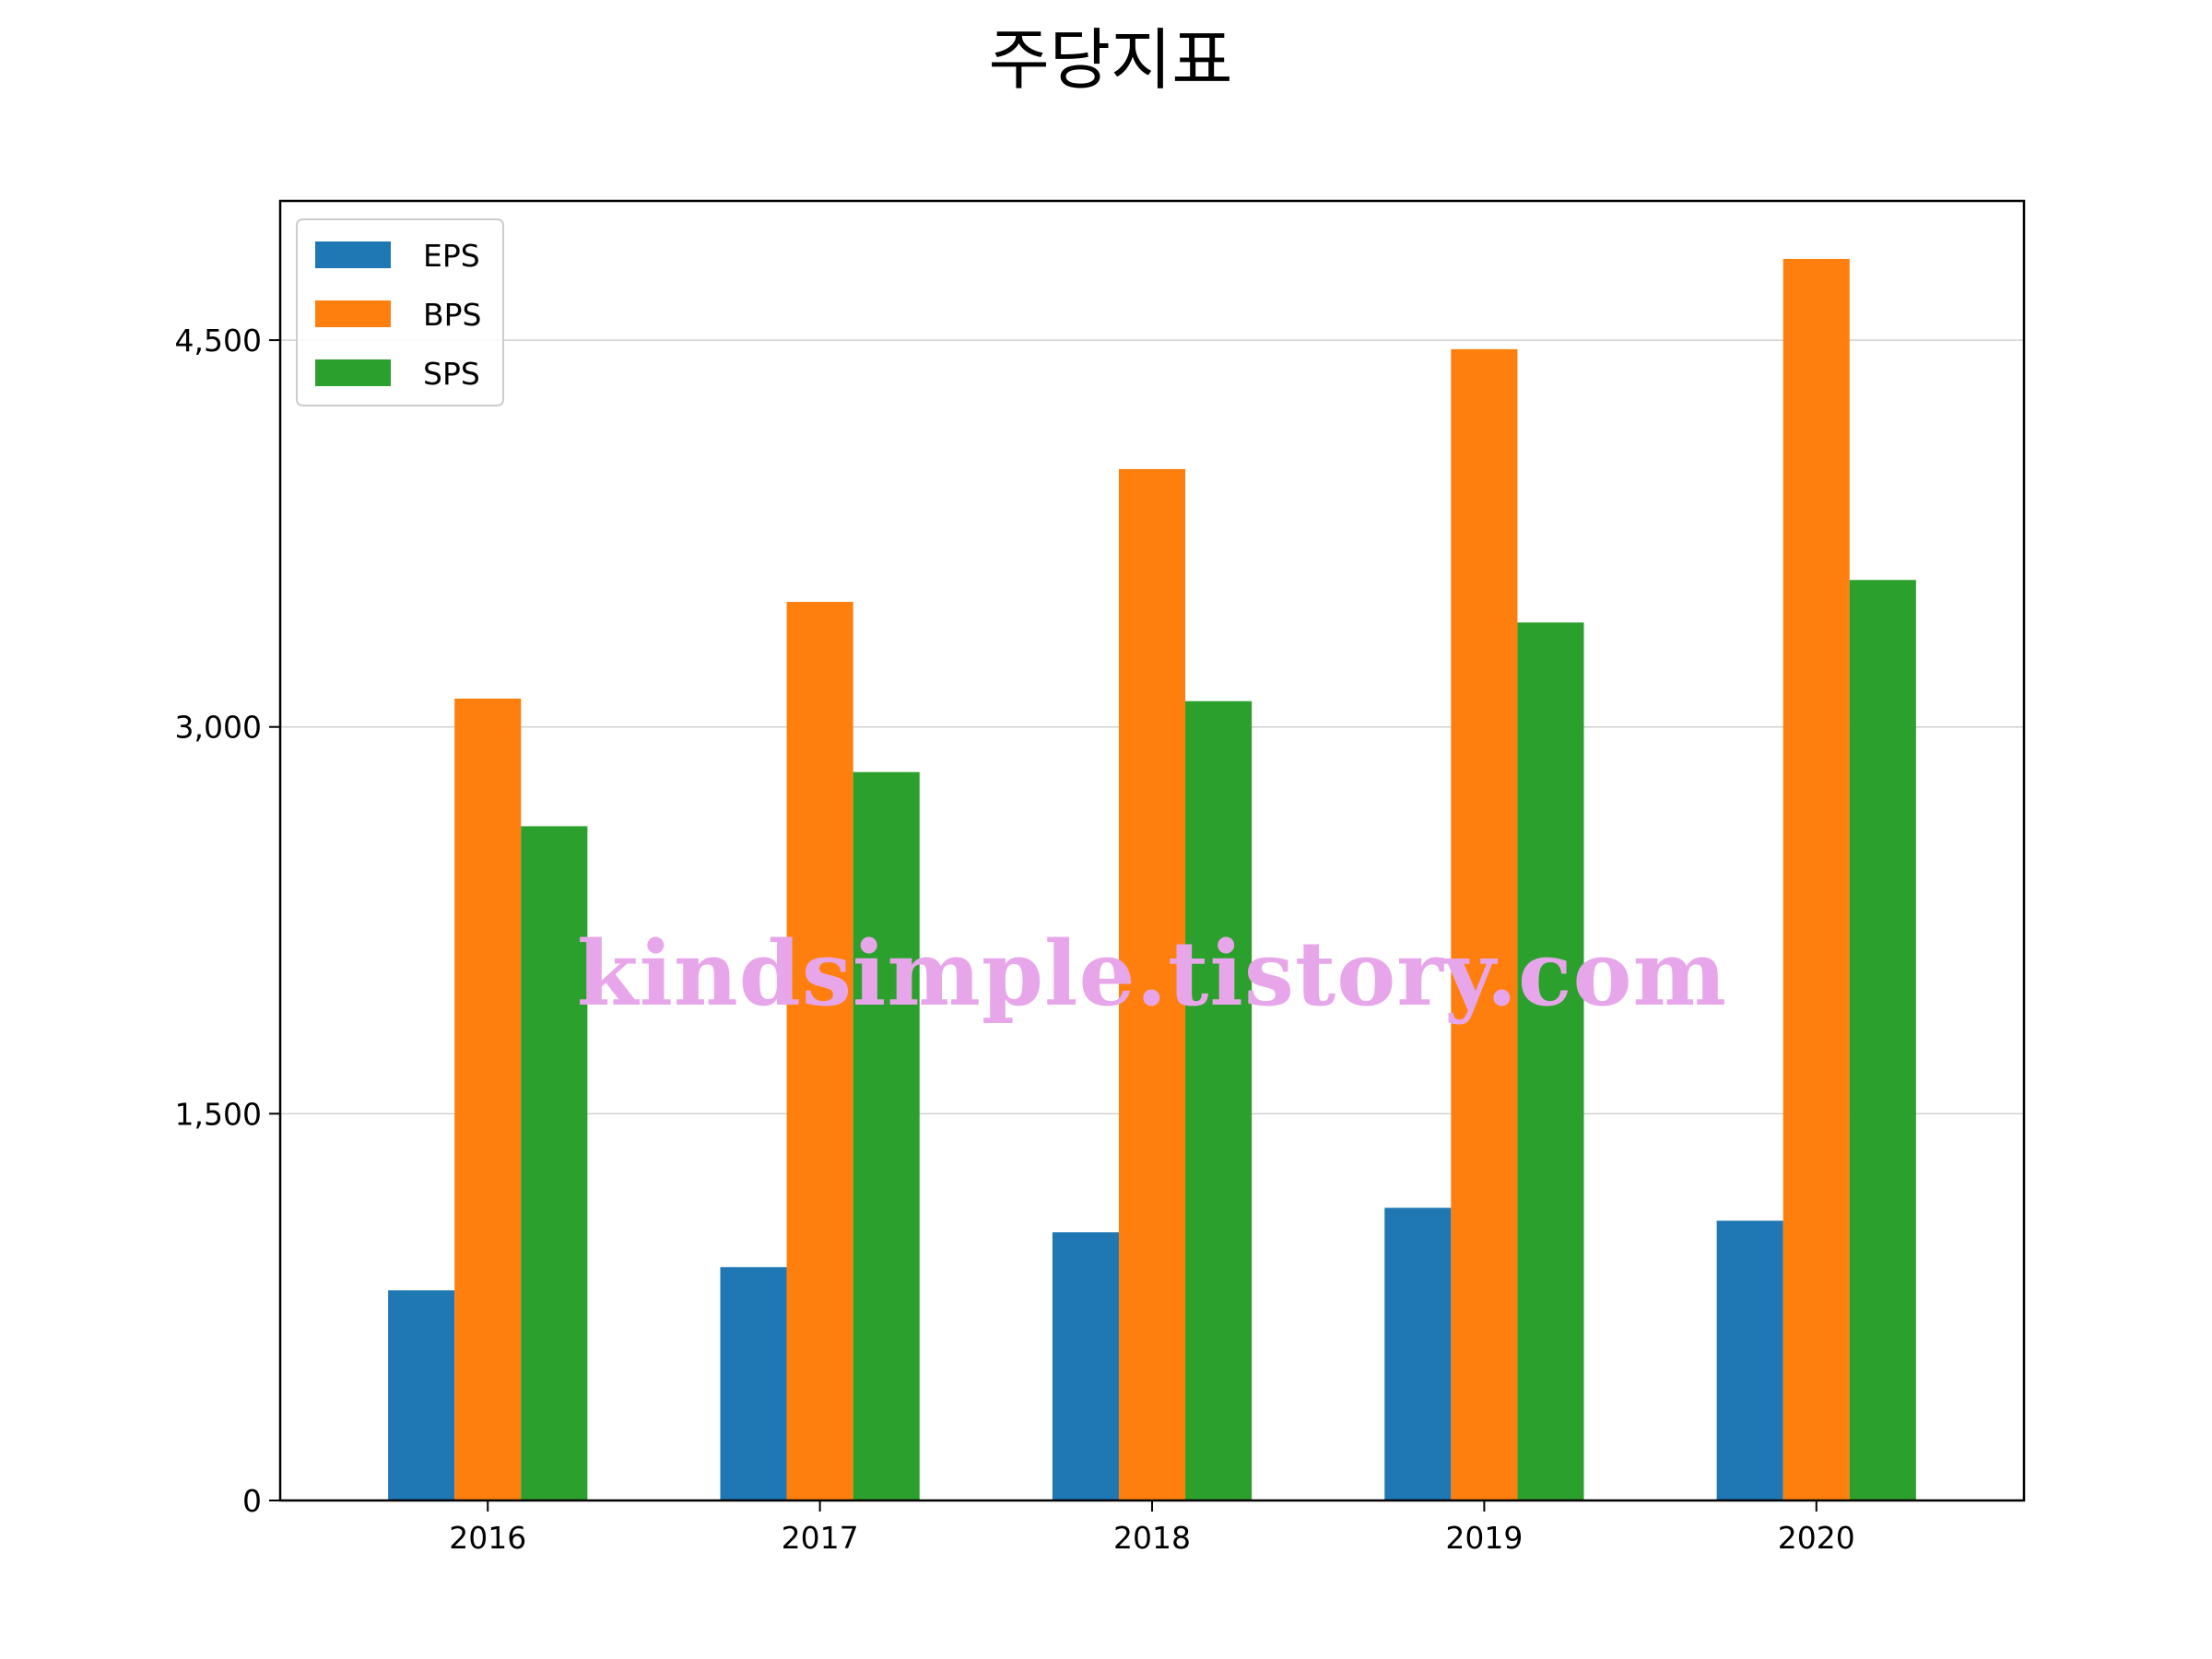 This screenshot has height=1659, width=2212. I want to click on watermark-text: kindsimple.tistory.com, so click(1152, 974).